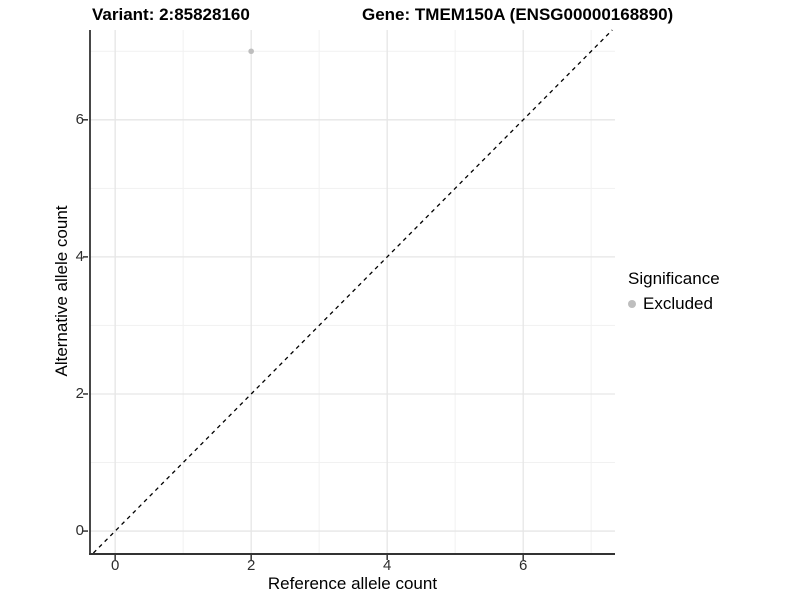  I want to click on data-point-excluded, so click(251, 51).